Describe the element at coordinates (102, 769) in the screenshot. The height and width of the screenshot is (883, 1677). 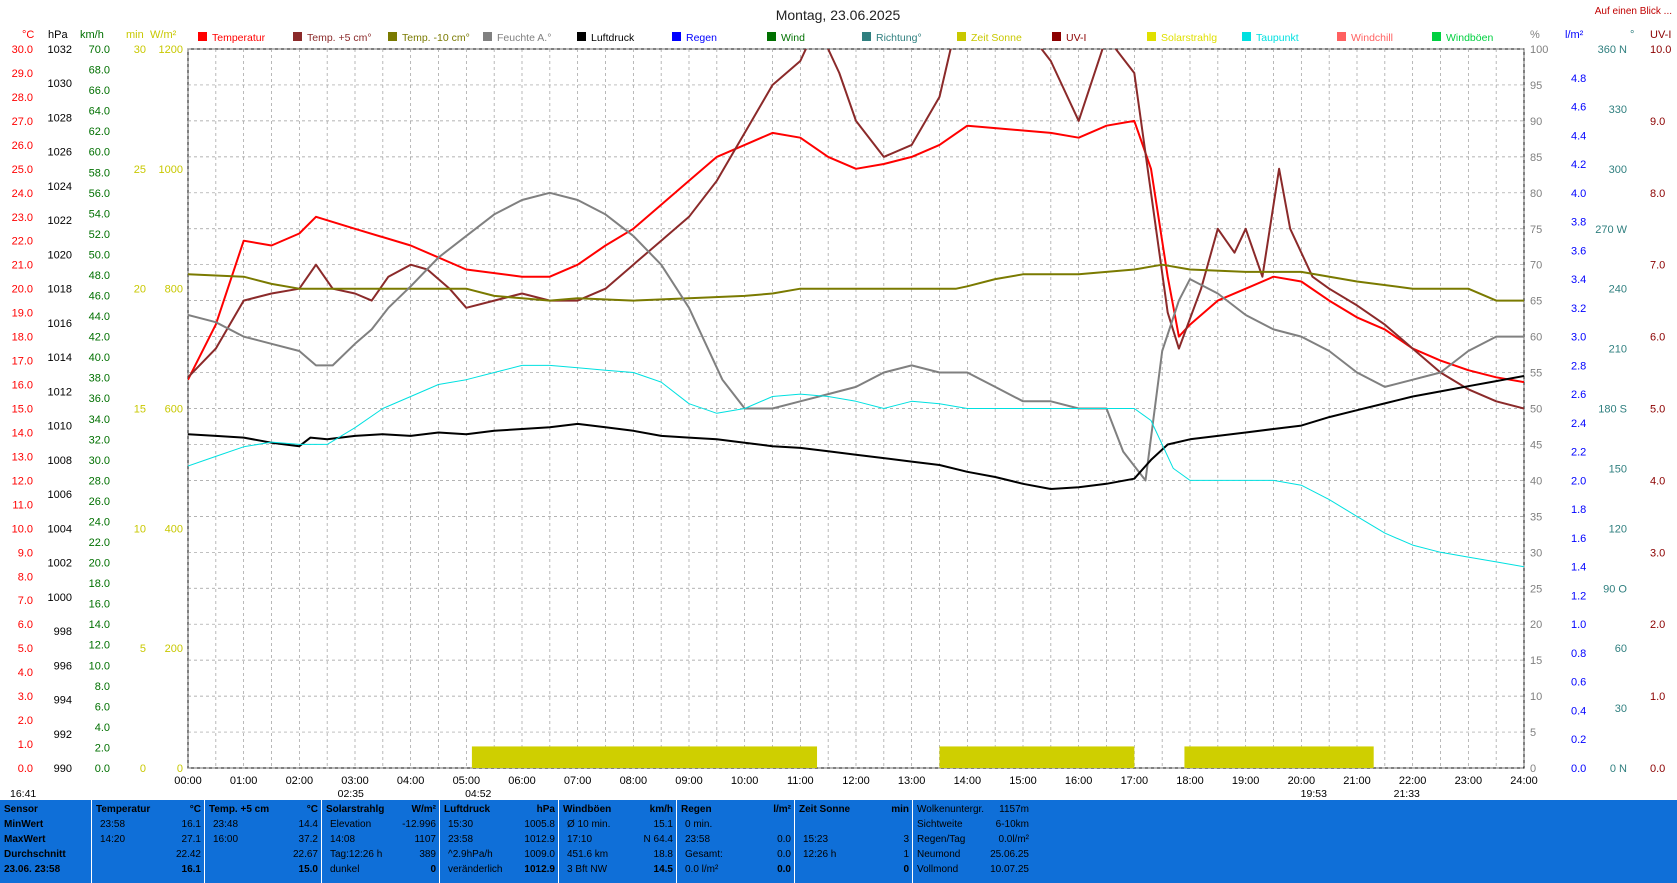
I see `tick-wind: 0.0` at that location.